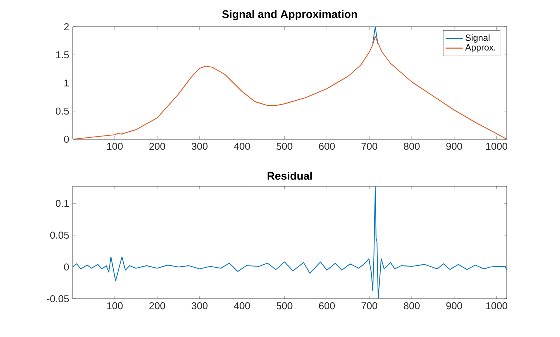 Image resolution: width=560 pixels, height=337 pixels. Describe the element at coordinates (290, 176) in the screenshot. I see `chart-title: Residual` at that location.